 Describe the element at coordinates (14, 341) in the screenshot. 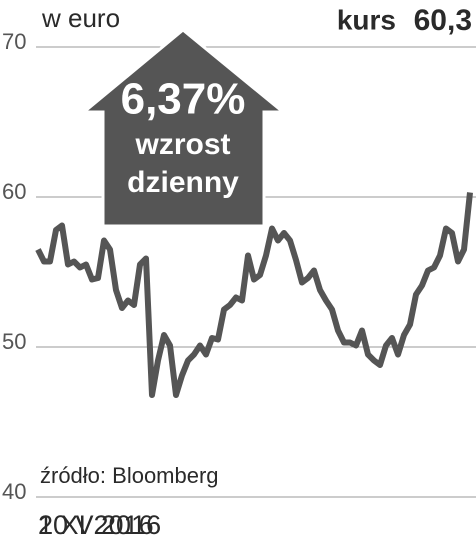

I see `y-tick-label: 50` at that location.